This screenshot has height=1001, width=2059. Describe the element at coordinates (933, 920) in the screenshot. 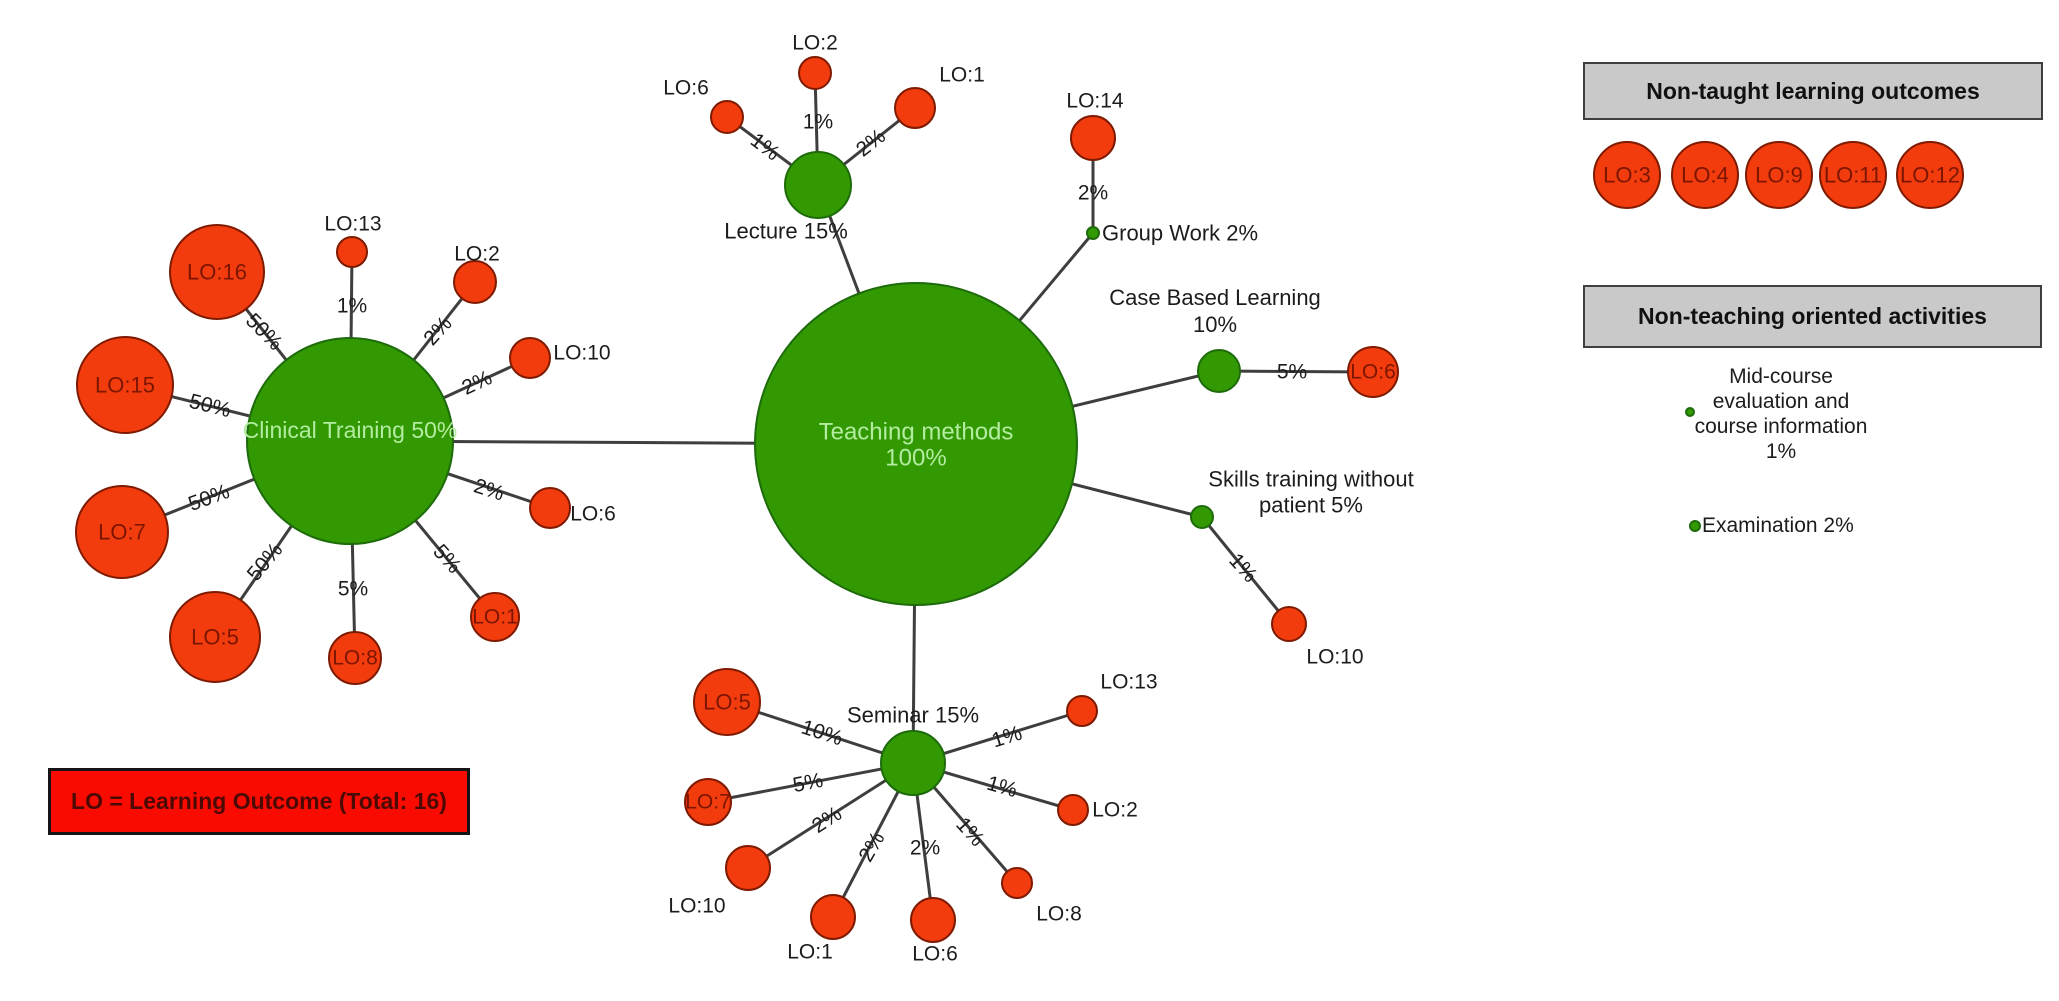

I see `node-seminar-lo6` at that location.